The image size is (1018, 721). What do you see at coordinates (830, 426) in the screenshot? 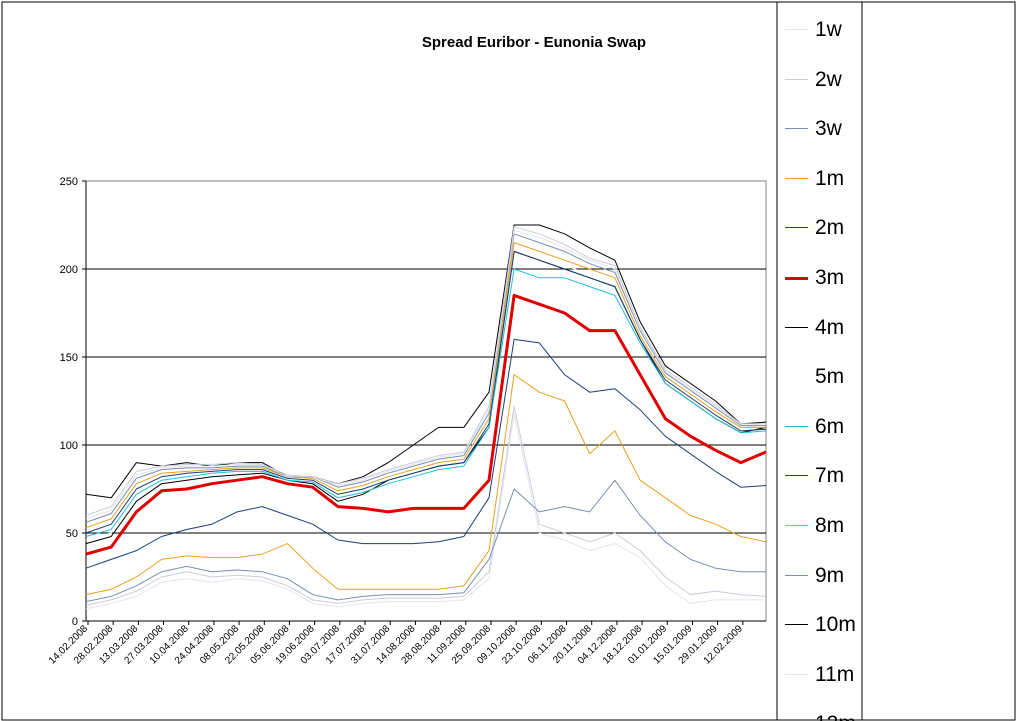
I see `legend-label: 6m` at bounding box center [830, 426].